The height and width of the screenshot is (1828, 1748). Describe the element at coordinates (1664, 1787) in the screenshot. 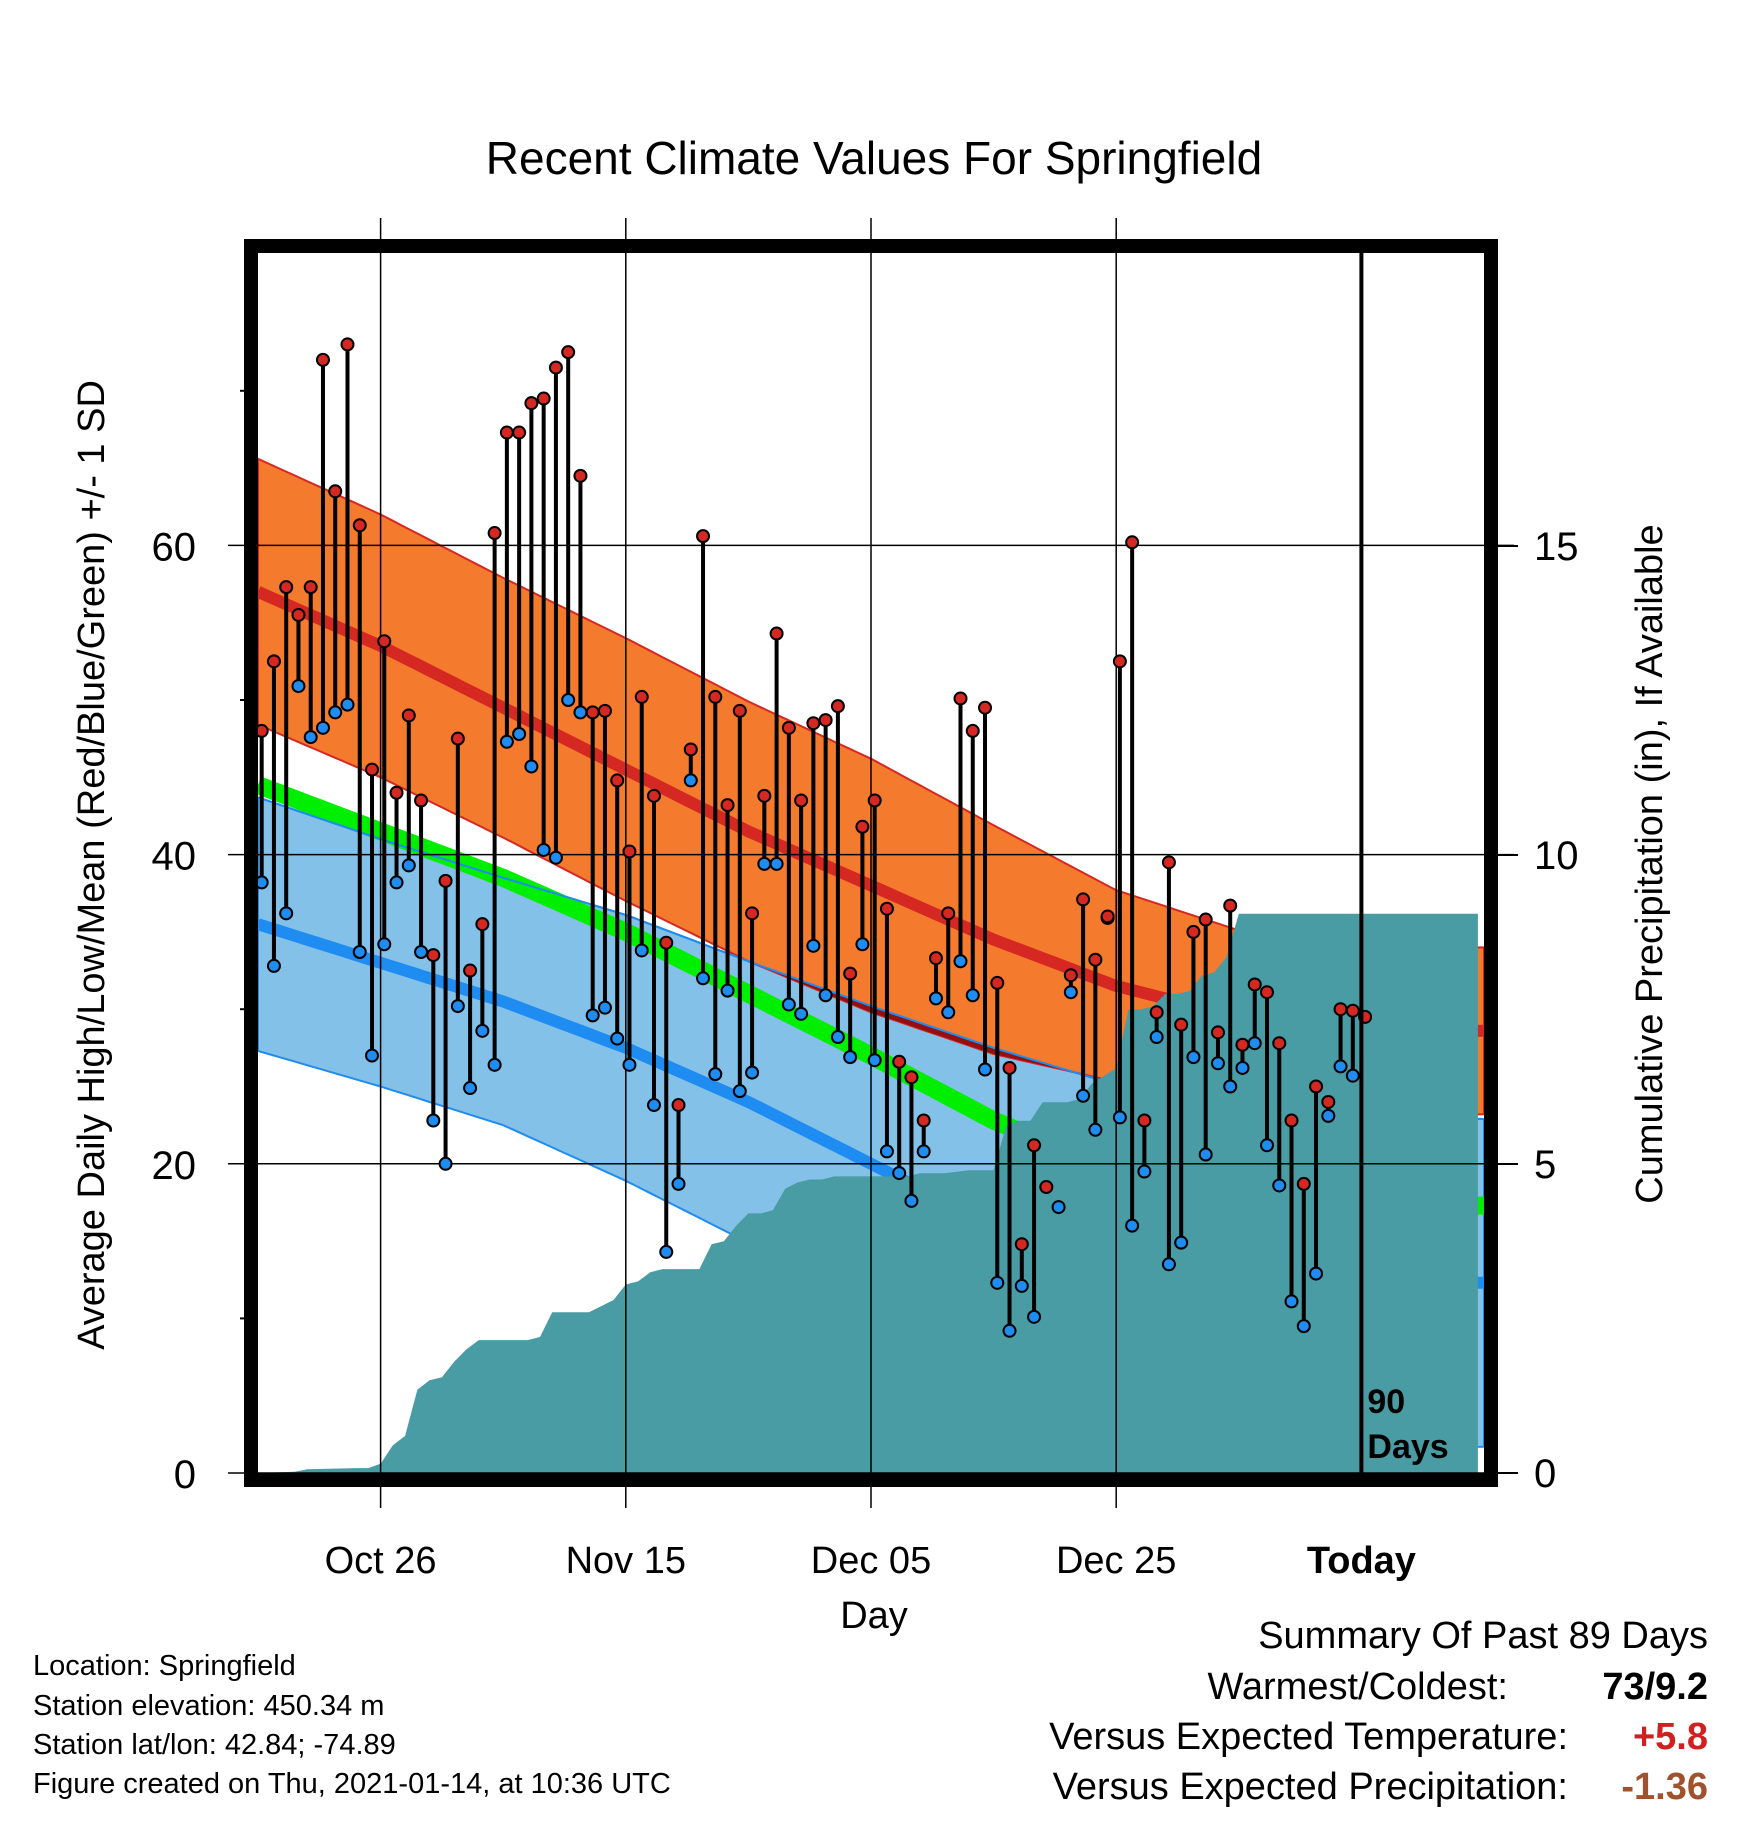

I see `summary-precip-value: -1.36` at that location.